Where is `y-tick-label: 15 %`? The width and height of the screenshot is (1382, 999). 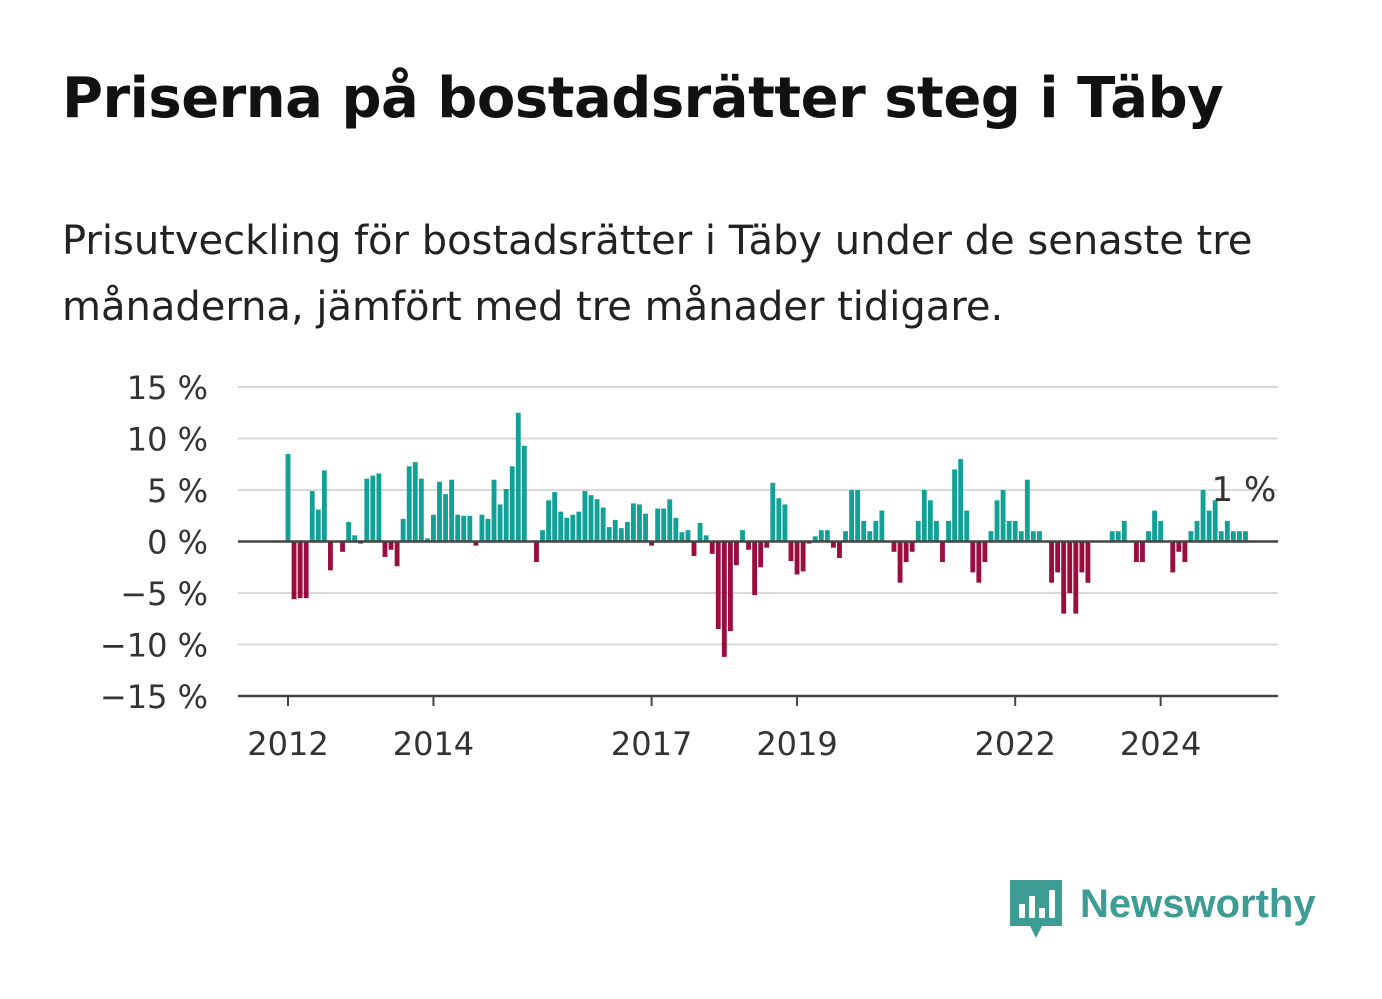 y-tick-label: 15 % is located at coordinates (167, 388).